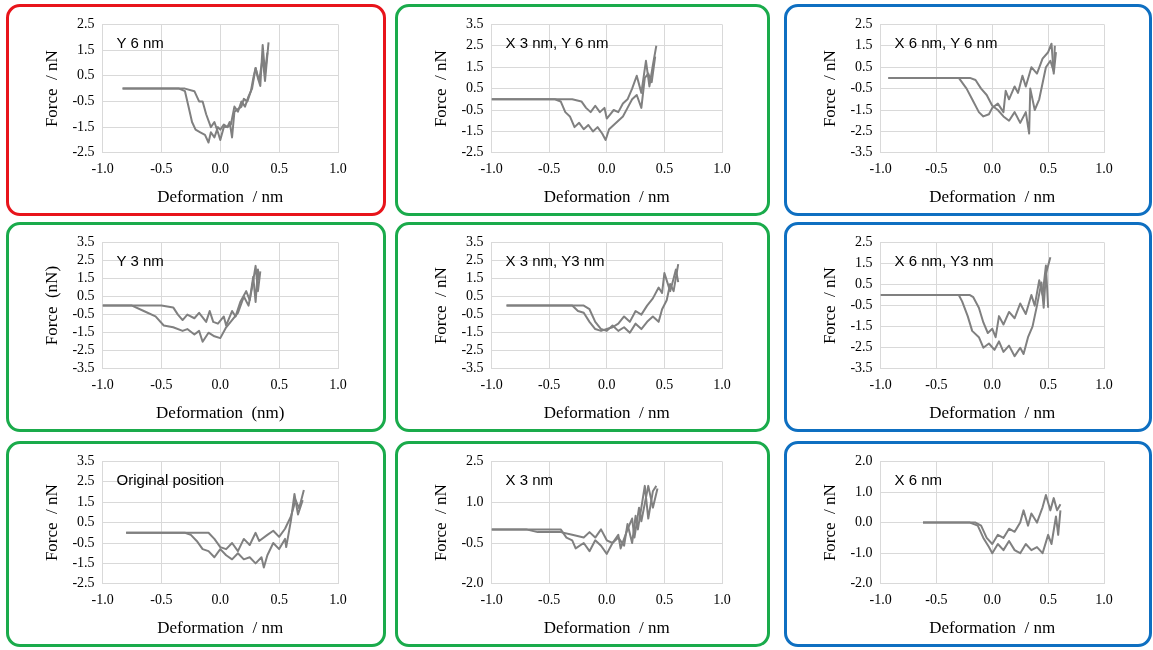 The height and width of the screenshot is (650, 1153). I want to click on y-tick-label: -2.0, so click(472, 583).